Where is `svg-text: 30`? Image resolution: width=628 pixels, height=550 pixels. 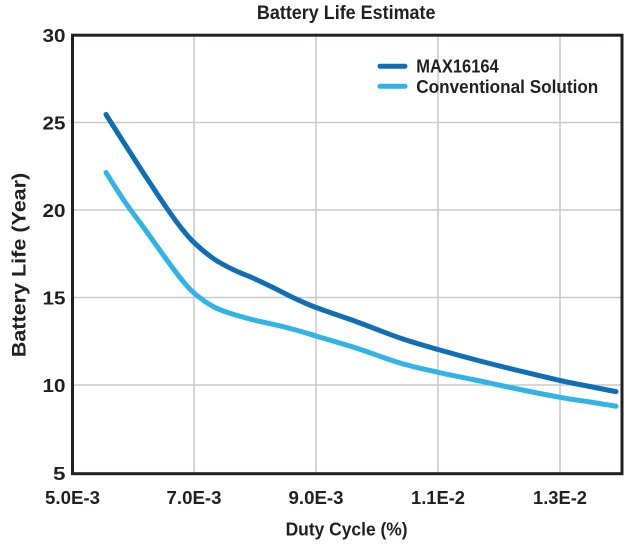
svg-text: 30 is located at coordinates (54, 36).